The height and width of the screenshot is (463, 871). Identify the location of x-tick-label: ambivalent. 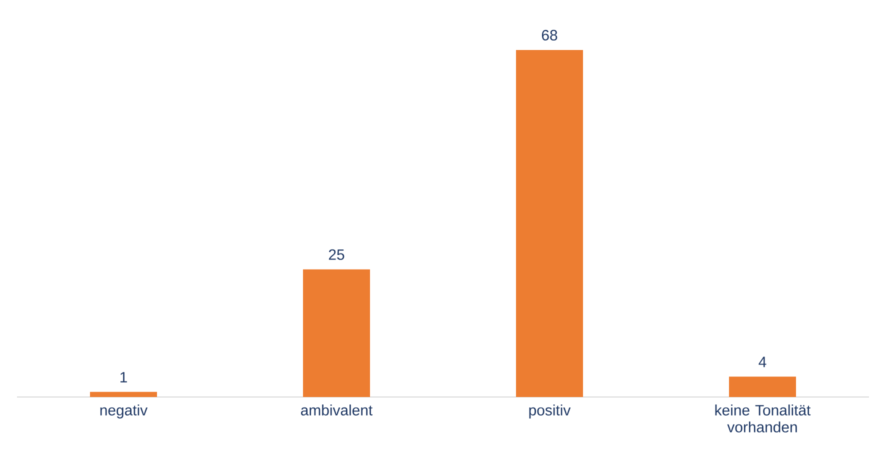
(337, 410).